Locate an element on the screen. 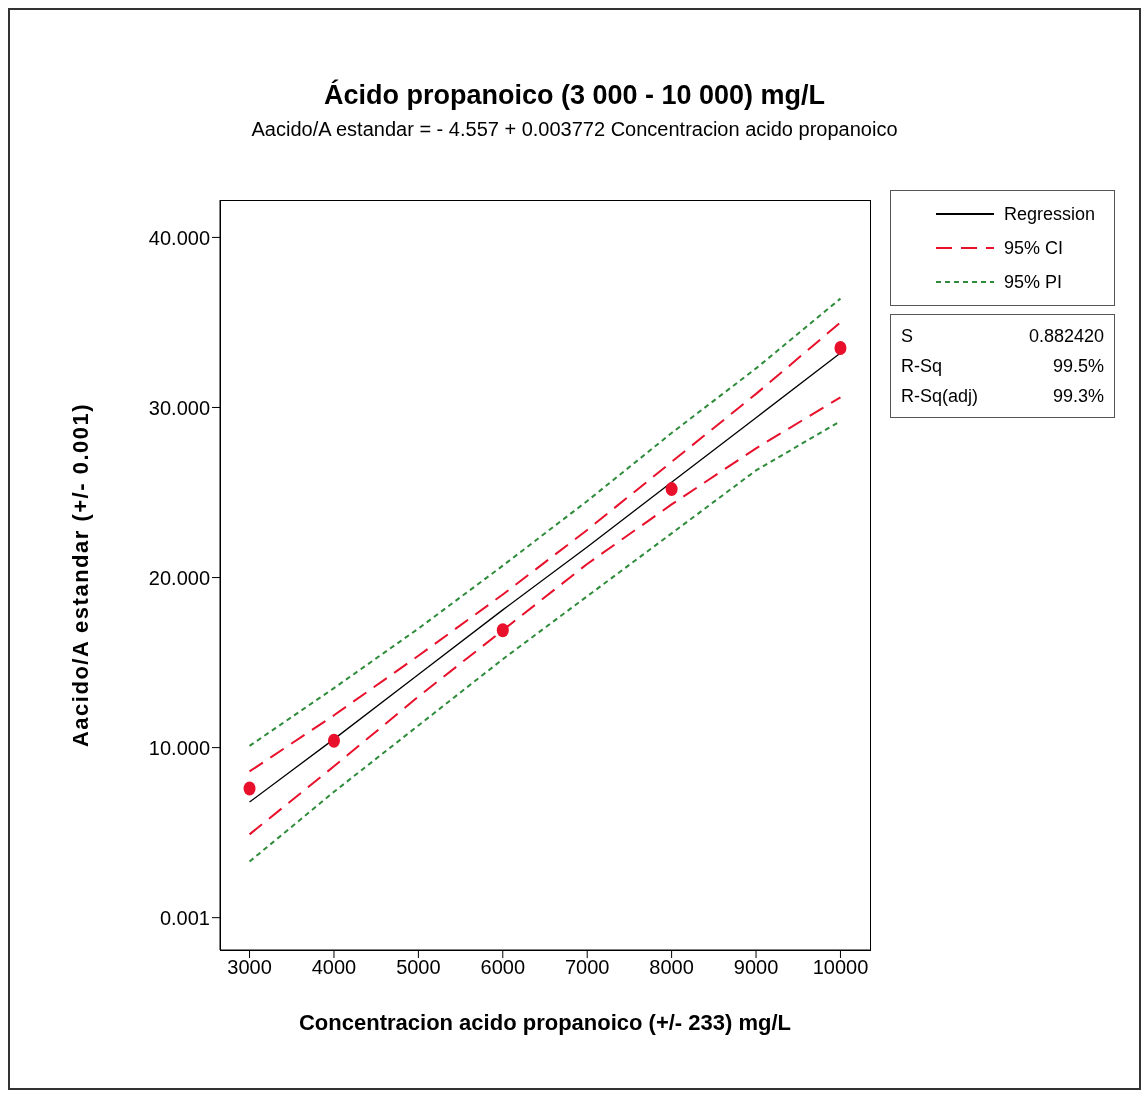 This screenshot has height=1098, width=1147. x-tick-label: 9000 is located at coordinates (756, 967).